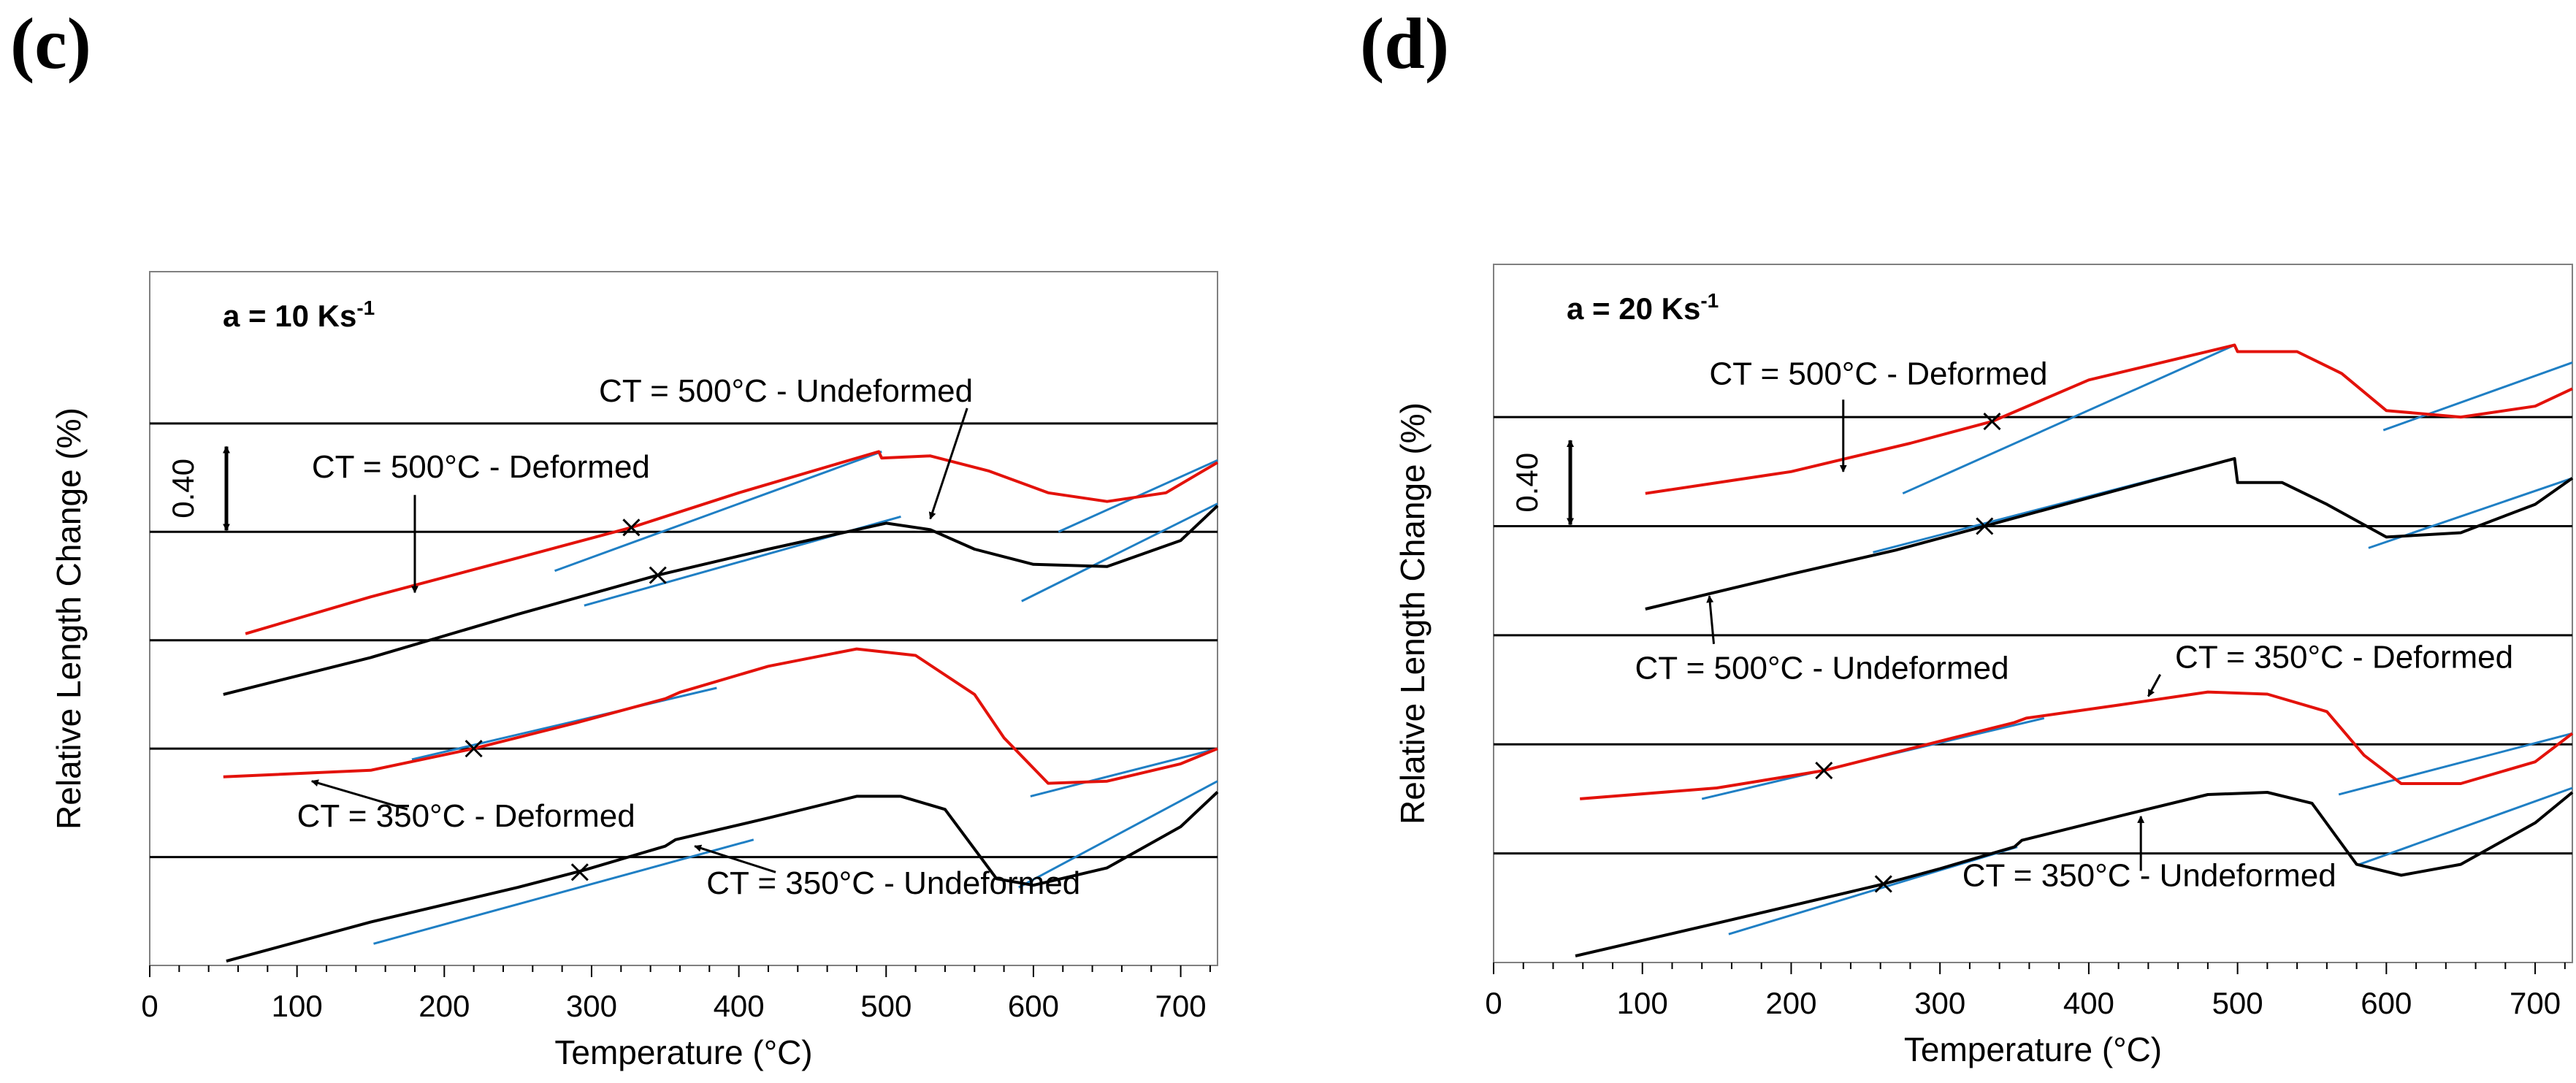 The image size is (2576, 1083). What do you see at coordinates (1405, 43) in the screenshot?
I see `panel-label-d: (d)` at bounding box center [1405, 43].